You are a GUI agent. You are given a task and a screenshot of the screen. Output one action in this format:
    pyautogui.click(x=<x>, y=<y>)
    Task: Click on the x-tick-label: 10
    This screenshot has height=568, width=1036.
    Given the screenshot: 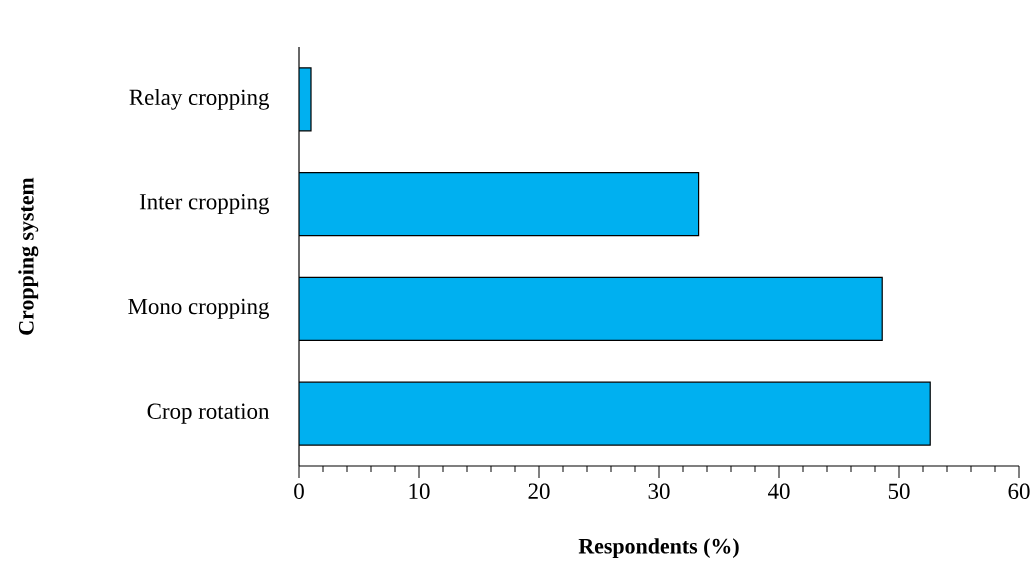 What is the action you would take?
    pyautogui.click(x=419, y=491)
    